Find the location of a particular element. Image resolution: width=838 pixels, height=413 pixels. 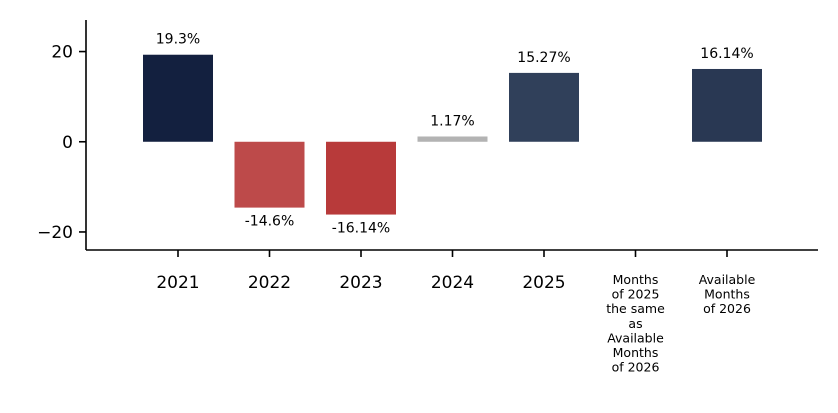

bar-value-label-0: 19.3% is located at coordinates (178, 40).